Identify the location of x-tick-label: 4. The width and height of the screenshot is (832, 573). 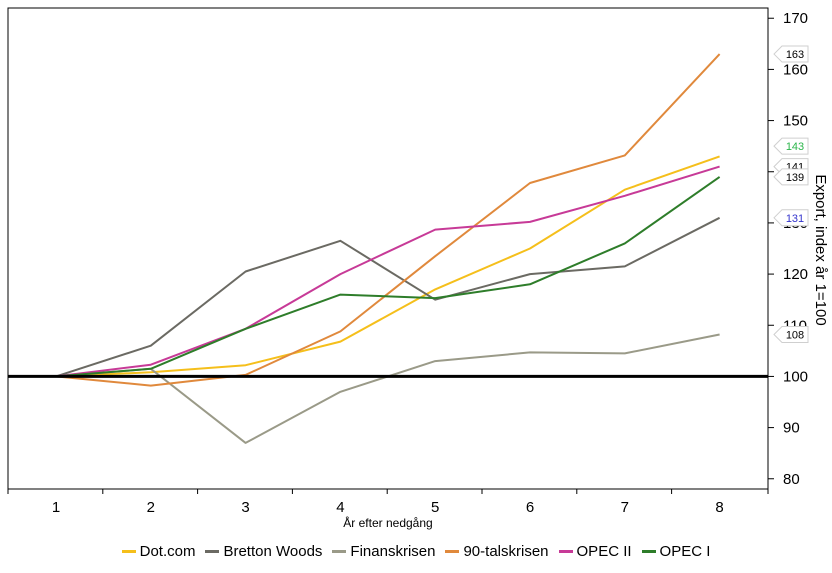
(340, 507).